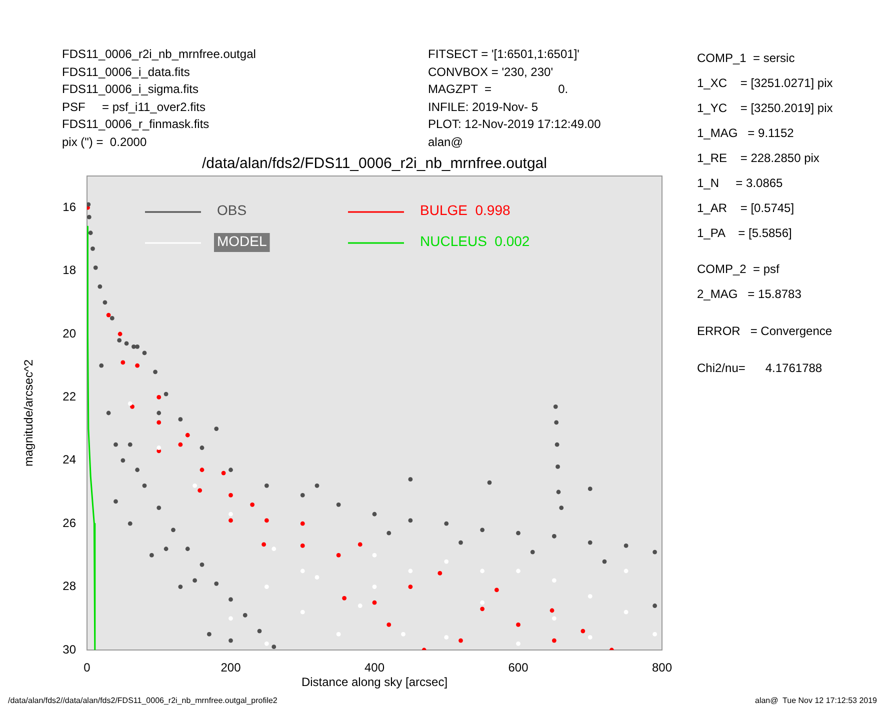  What do you see at coordinates (504, 54) in the screenshot?
I see `text: FITSECT = '[1:6501,1:6501]'` at bounding box center [504, 54].